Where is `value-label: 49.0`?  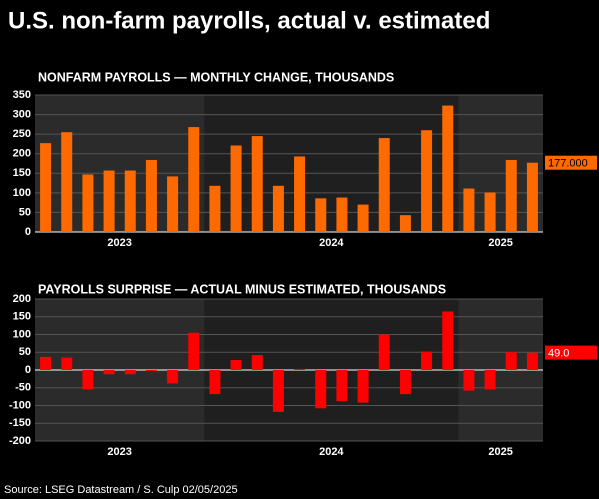
value-label: 49.0 is located at coordinates (558, 354).